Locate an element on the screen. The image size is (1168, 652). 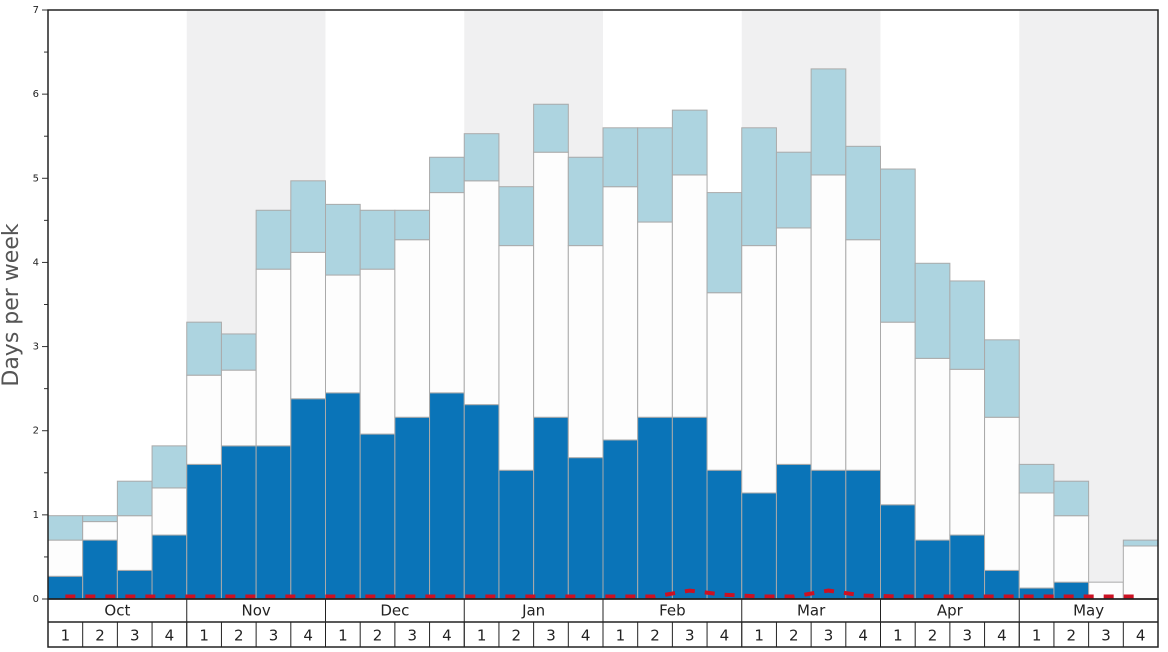
y-tick-label: 5 is located at coordinates (36, 178).